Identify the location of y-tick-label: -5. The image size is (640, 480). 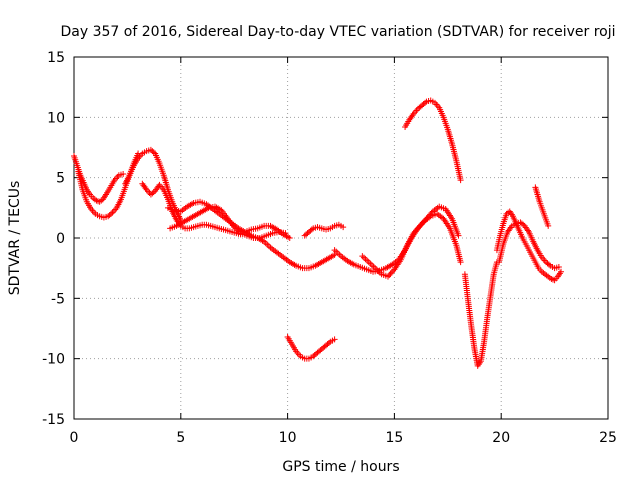
(58, 299).